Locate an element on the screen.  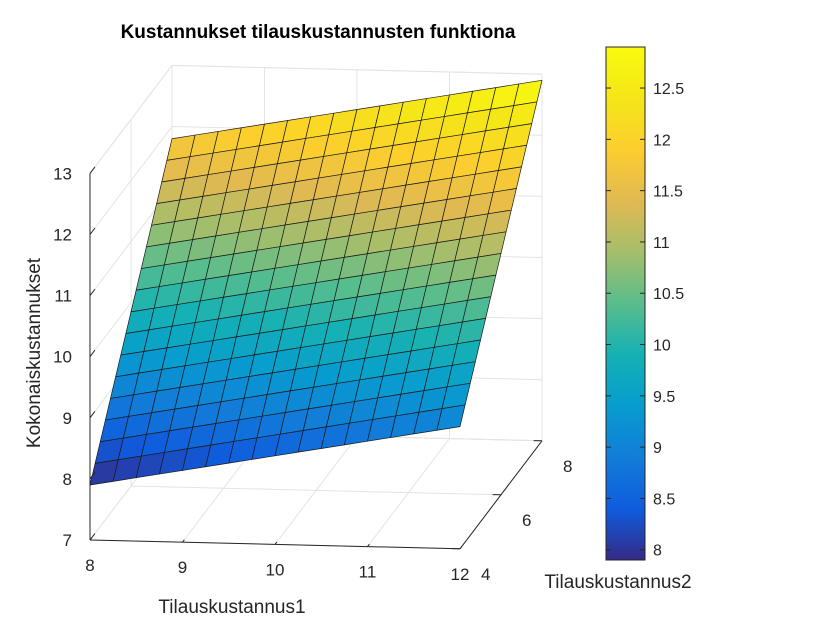
colorbar-tick-label: 9.5 is located at coordinates (664, 397).